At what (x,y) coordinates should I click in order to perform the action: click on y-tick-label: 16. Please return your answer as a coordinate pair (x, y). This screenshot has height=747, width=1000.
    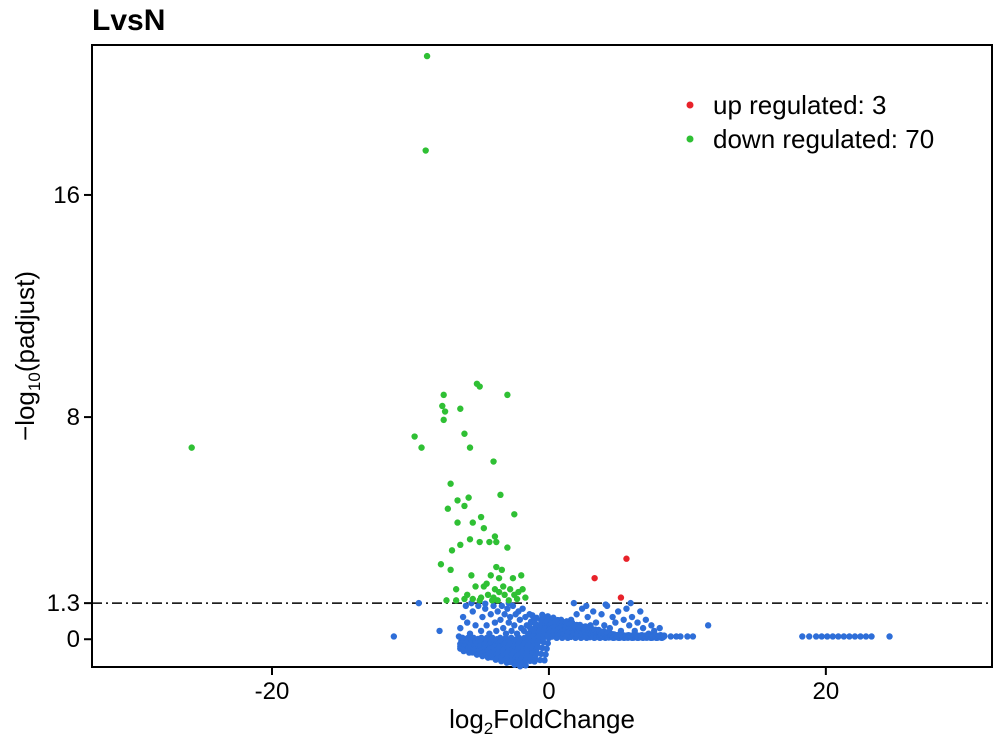
    Looking at the image, I should click on (66, 195).